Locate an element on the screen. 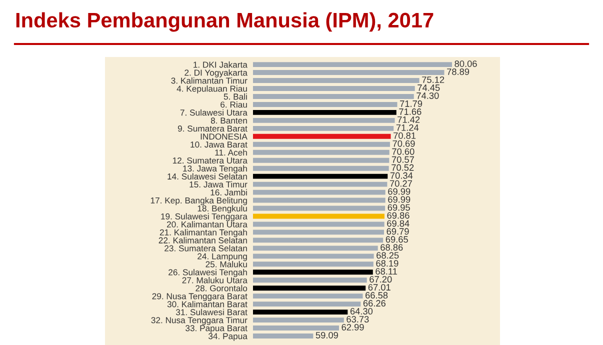 The width and height of the screenshot is (603, 345). data-label: 68.11 is located at coordinates (387, 271).